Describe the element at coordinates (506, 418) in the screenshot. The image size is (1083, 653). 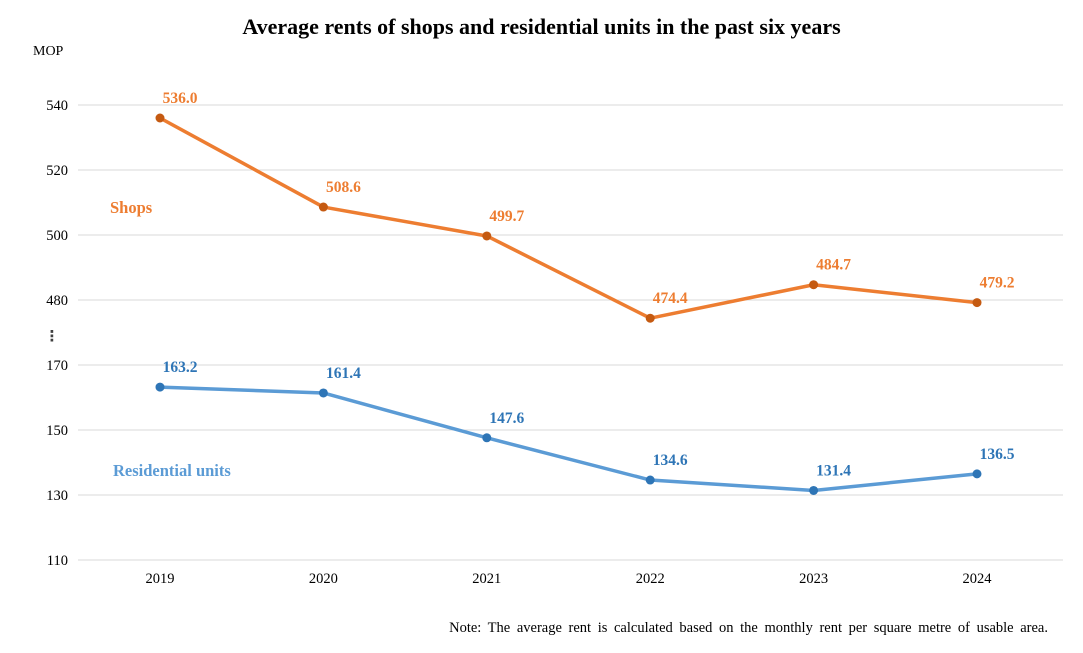
I see `data-point-label: 147.6` at that location.